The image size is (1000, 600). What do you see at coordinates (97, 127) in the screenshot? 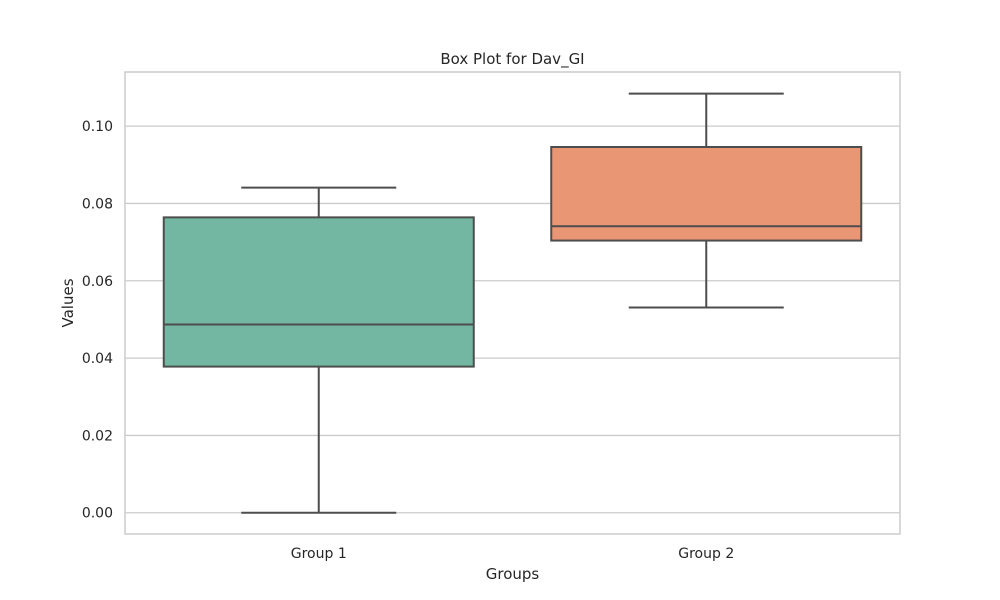
I see `y-tick-label: 0.10` at bounding box center [97, 127].